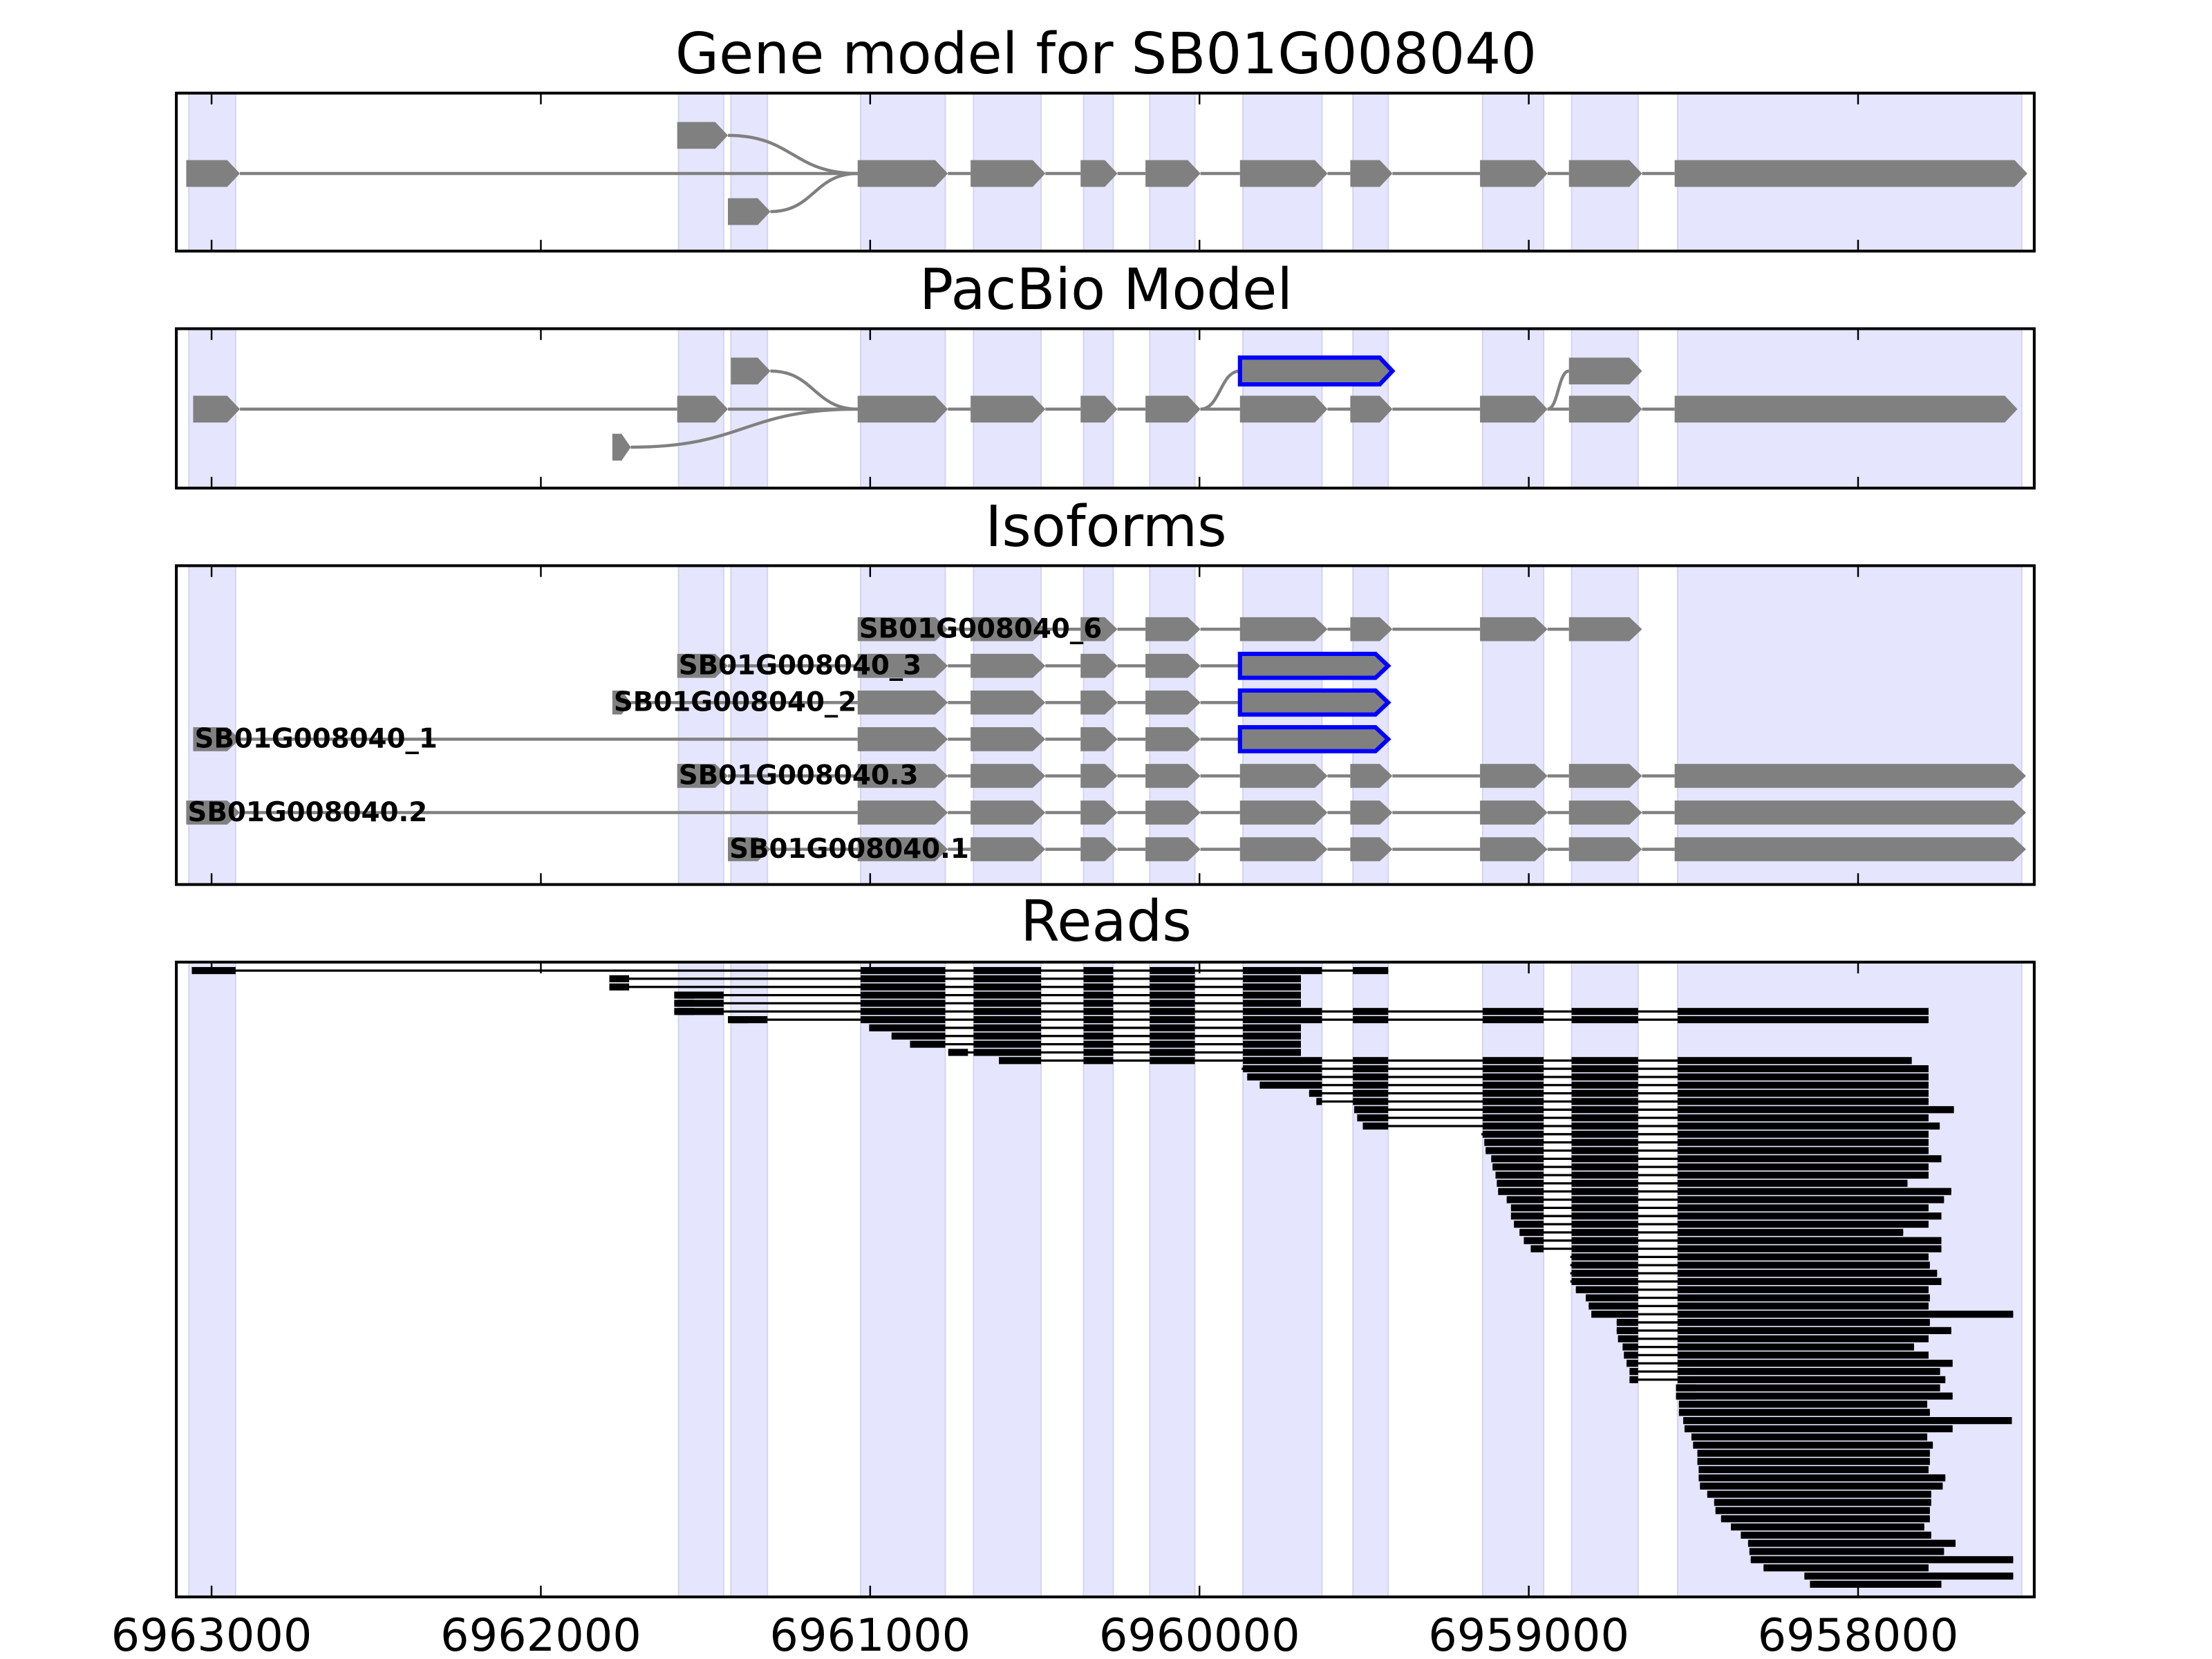 Image resolution: width=2212 pixels, height=1659 pixels. Describe the element at coordinates (1220, 390) in the screenshot. I see `splice-link` at that location.